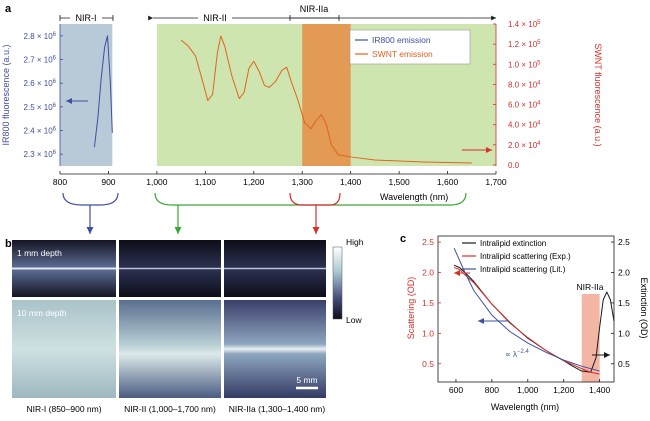 This screenshot has width=650, height=421. Describe the element at coordinates (539, 23) in the screenshot. I see `a-ytick-right-label-exponent: 5` at that location.